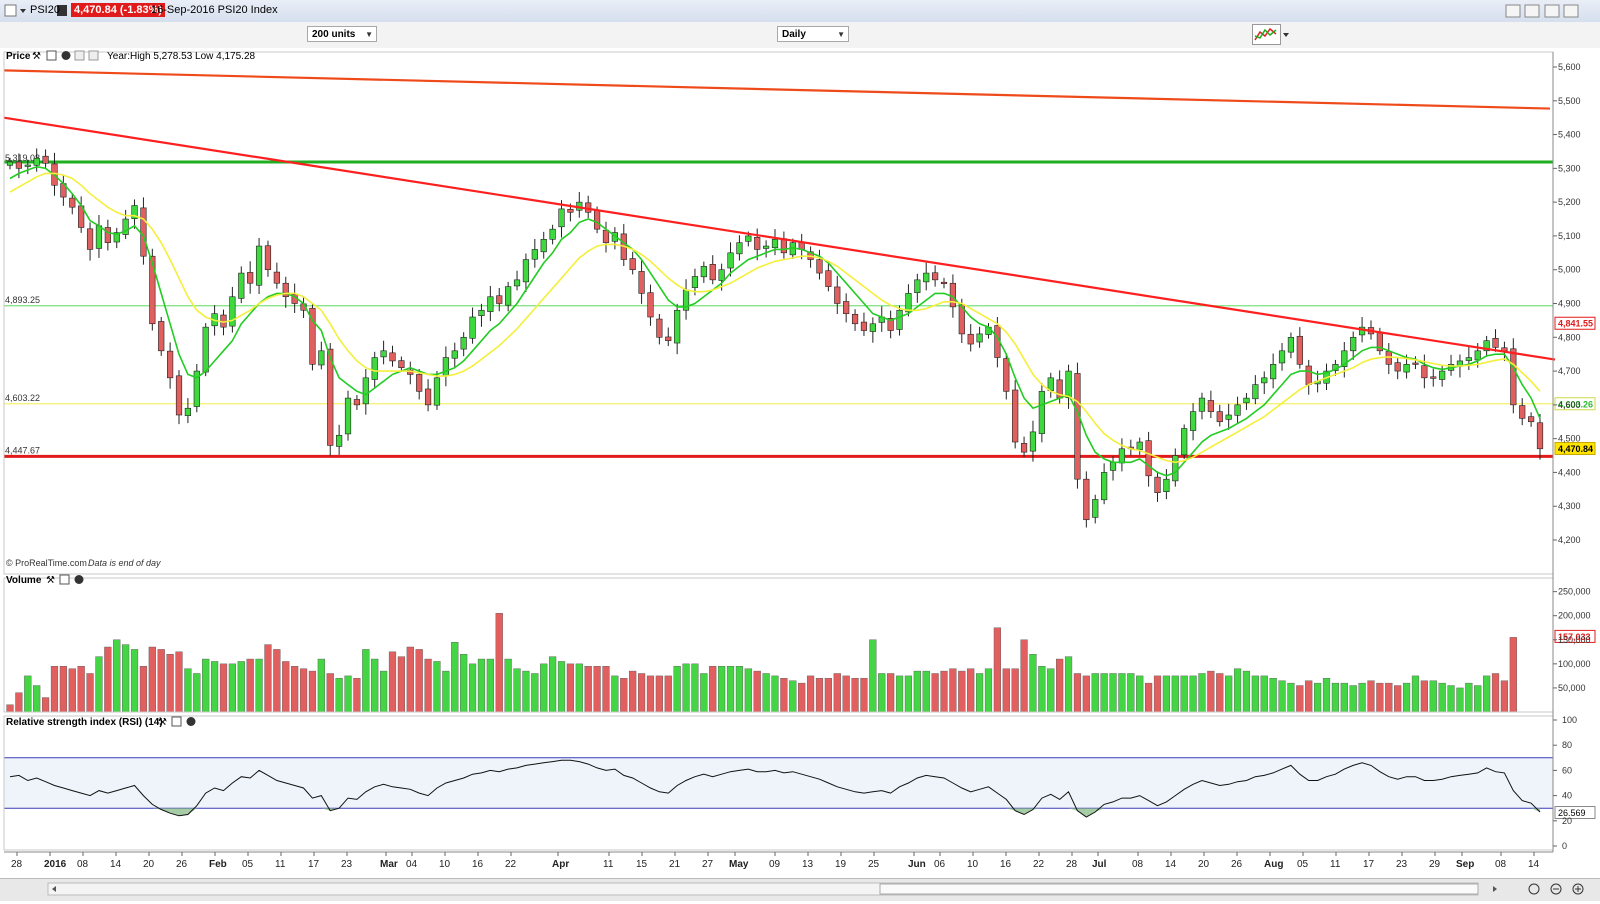 The height and width of the screenshot is (904, 1600). I want to click on volume-panel: 157,033, so click(801, 663).